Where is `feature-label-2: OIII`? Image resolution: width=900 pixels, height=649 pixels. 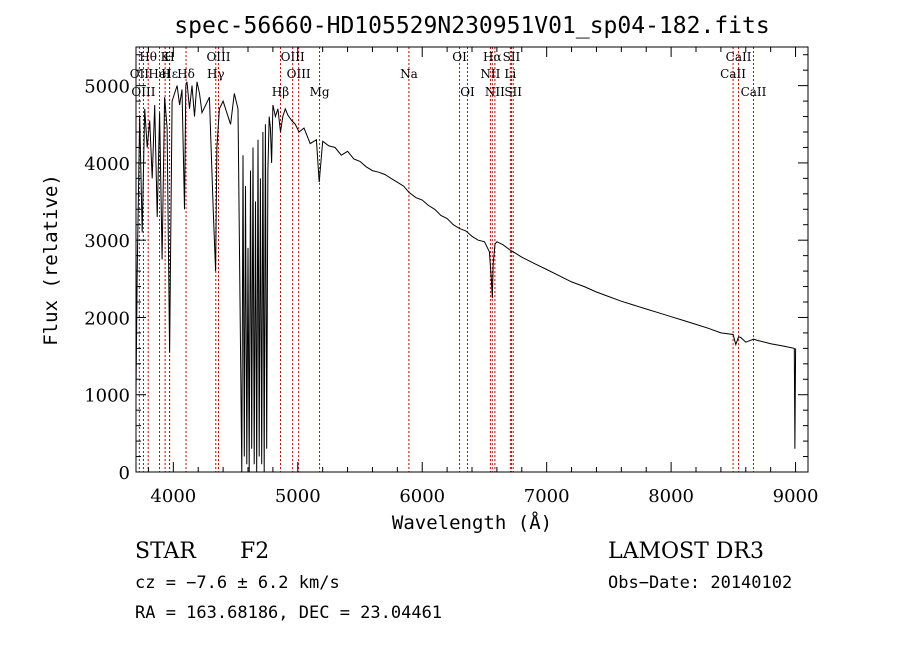 feature-label-2: OIII is located at coordinates (143, 92).